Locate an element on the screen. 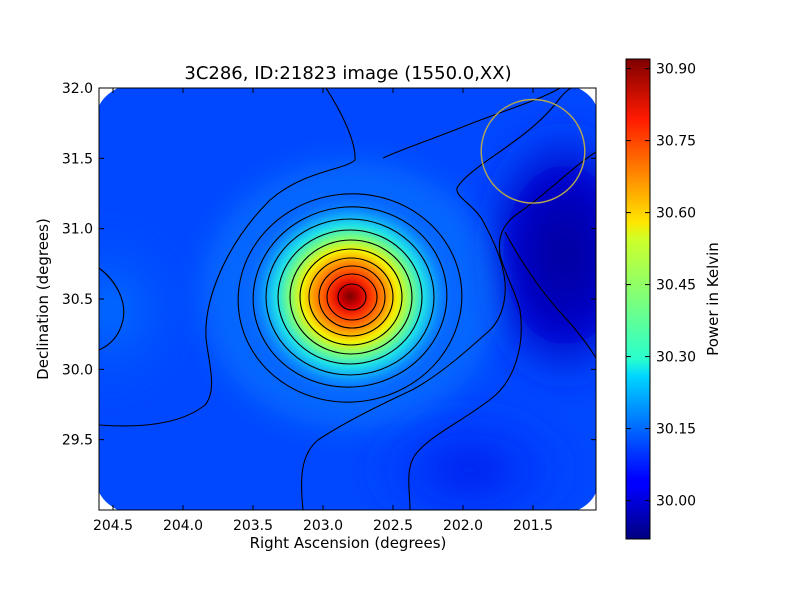 This screenshot has height=600, width=800. chart-title: 3C286, ID:21823 image (1550.0,XX) is located at coordinates (347, 73).